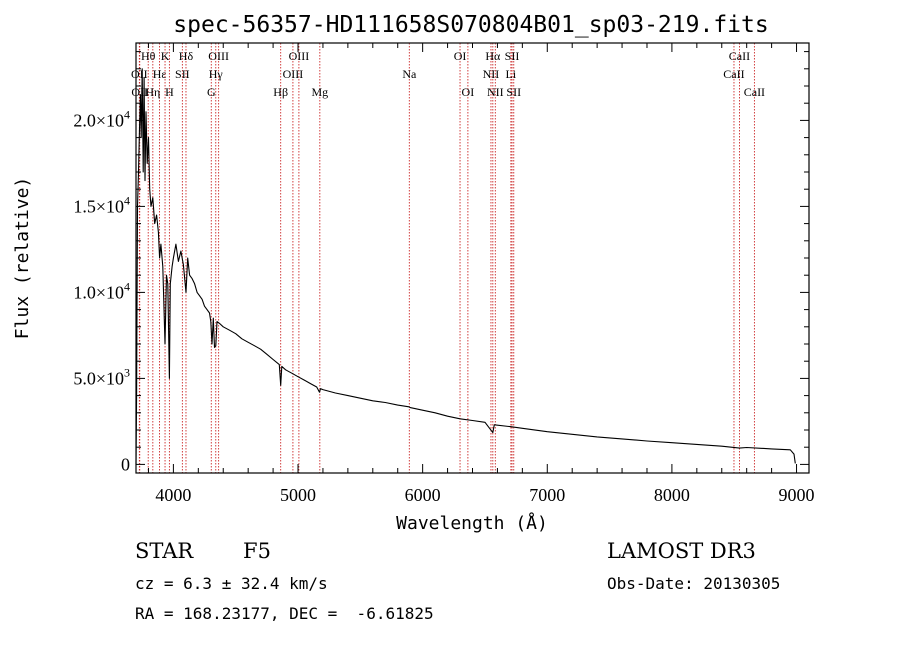 The height and width of the screenshot is (649, 900). I want to click on spectral-line-label-23: Li, so click(511, 74).